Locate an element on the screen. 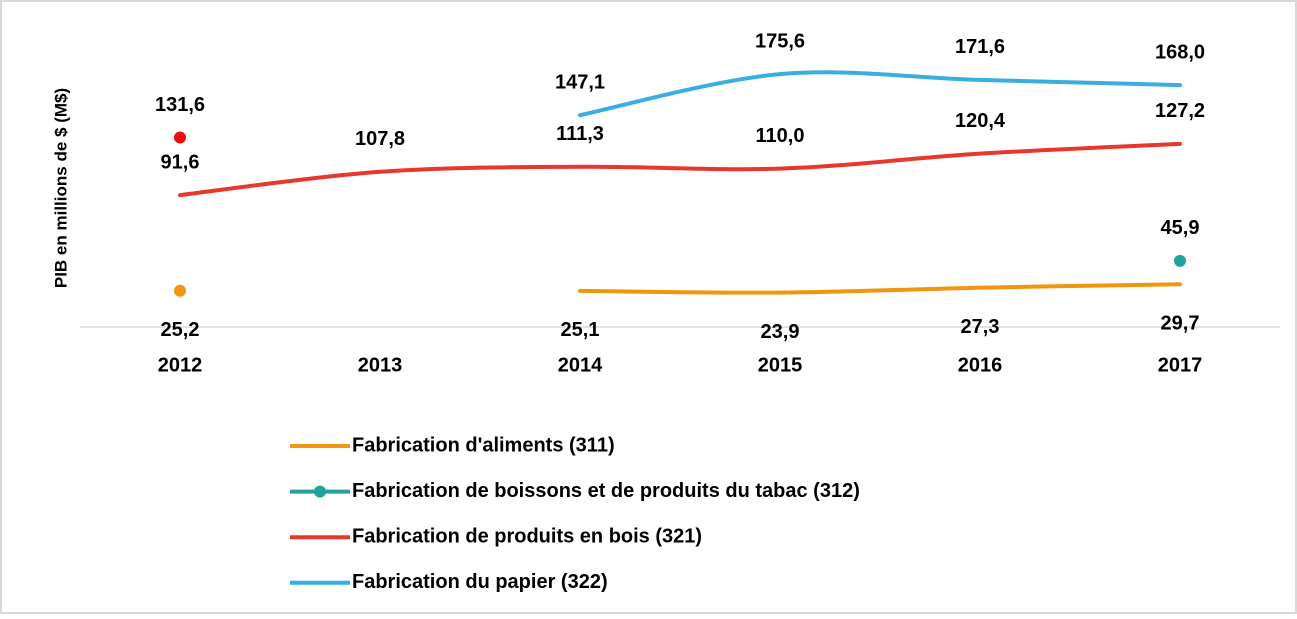 This screenshot has width=1297, height=619. data-label: 110,0 is located at coordinates (780, 136).